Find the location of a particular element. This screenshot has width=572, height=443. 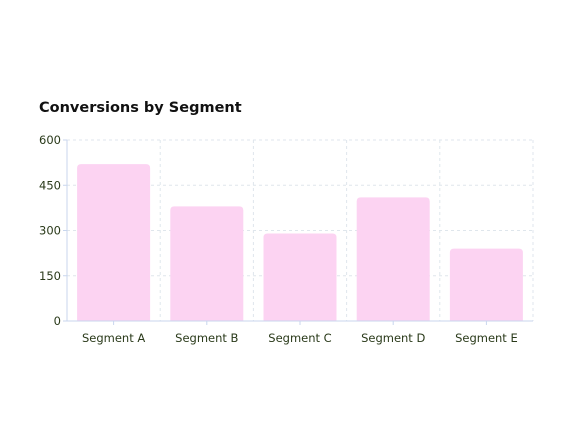

x-tick-label: Segment B is located at coordinates (206, 338).